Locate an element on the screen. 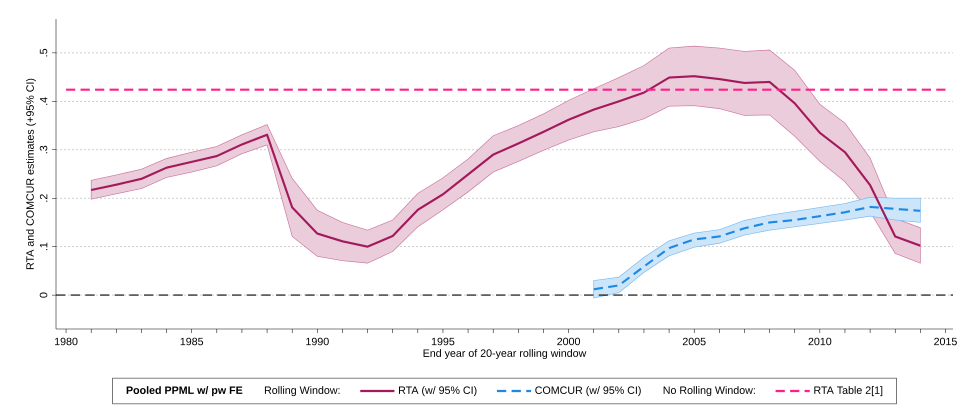 This screenshot has width=964, height=415. text: Rolling Window: is located at coordinates (302, 391).